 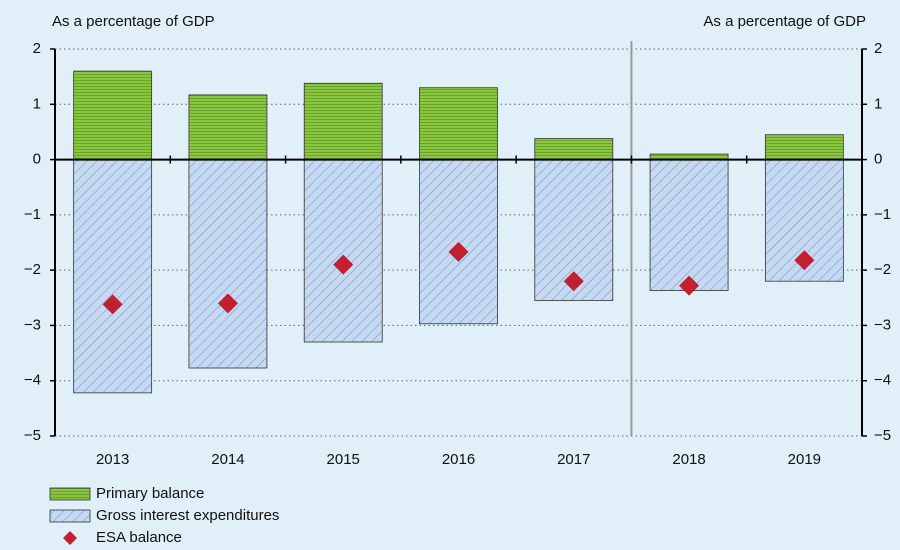 What do you see at coordinates (458, 459) in the screenshot?
I see `x-tick-label: 2016` at bounding box center [458, 459].